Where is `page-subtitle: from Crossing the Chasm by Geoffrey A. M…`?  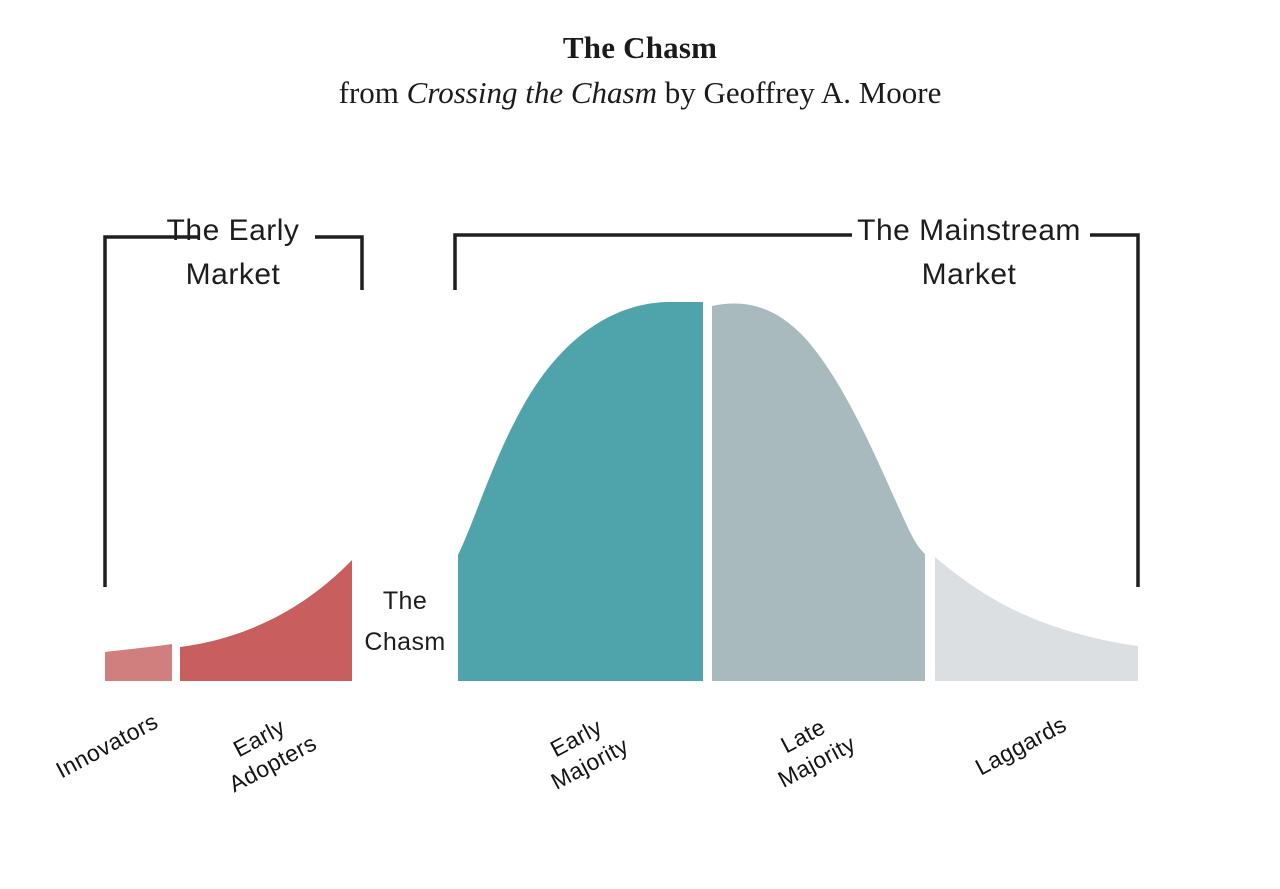 page-subtitle: from Crossing the Chasm by Geoffrey A. M… is located at coordinates (640, 93).